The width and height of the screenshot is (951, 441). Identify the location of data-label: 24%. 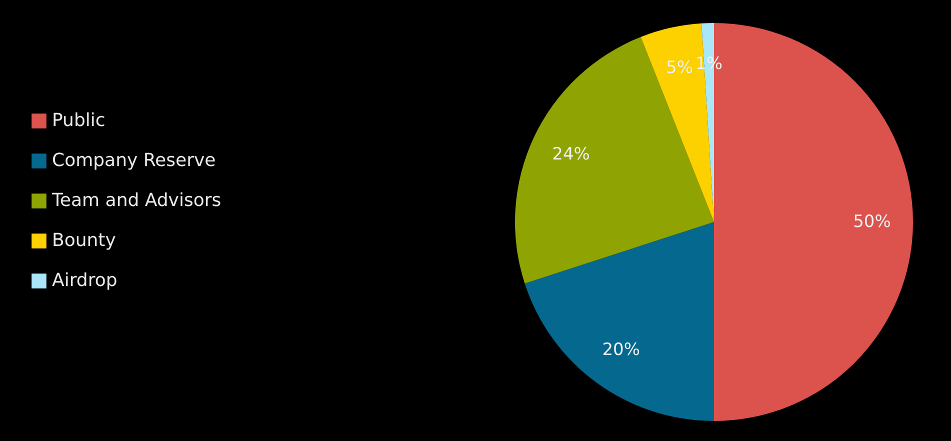
(571, 154).